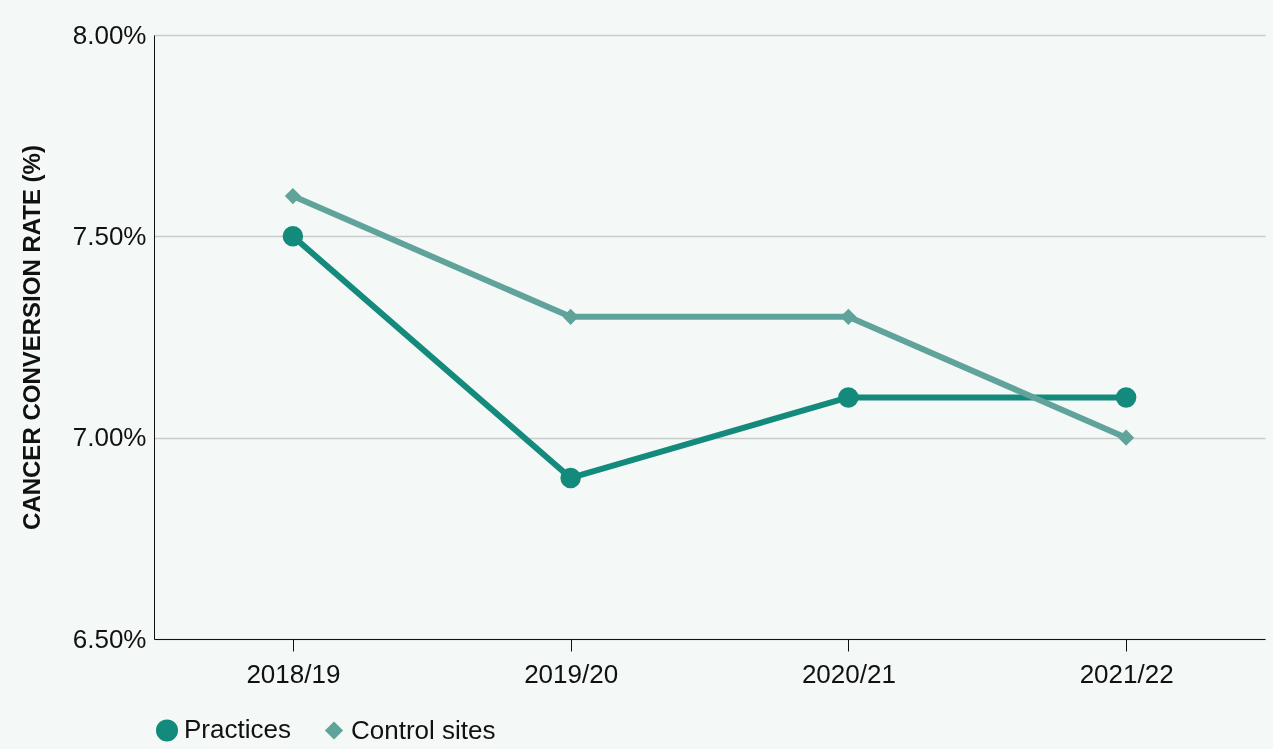 This screenshot has height=749, width=1273. I want to click on y-tick-label: 7.50%, so click(109, 235).